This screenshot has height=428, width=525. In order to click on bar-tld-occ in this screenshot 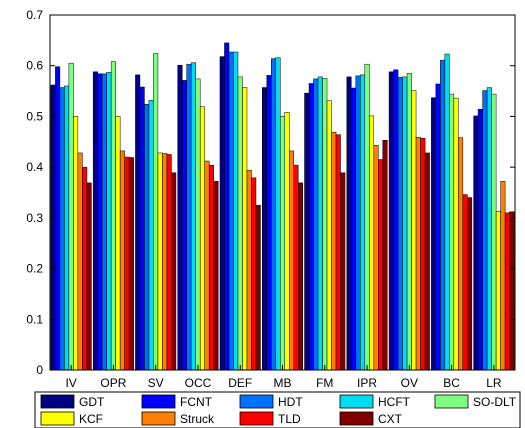, I will do `click(211, 267)`.